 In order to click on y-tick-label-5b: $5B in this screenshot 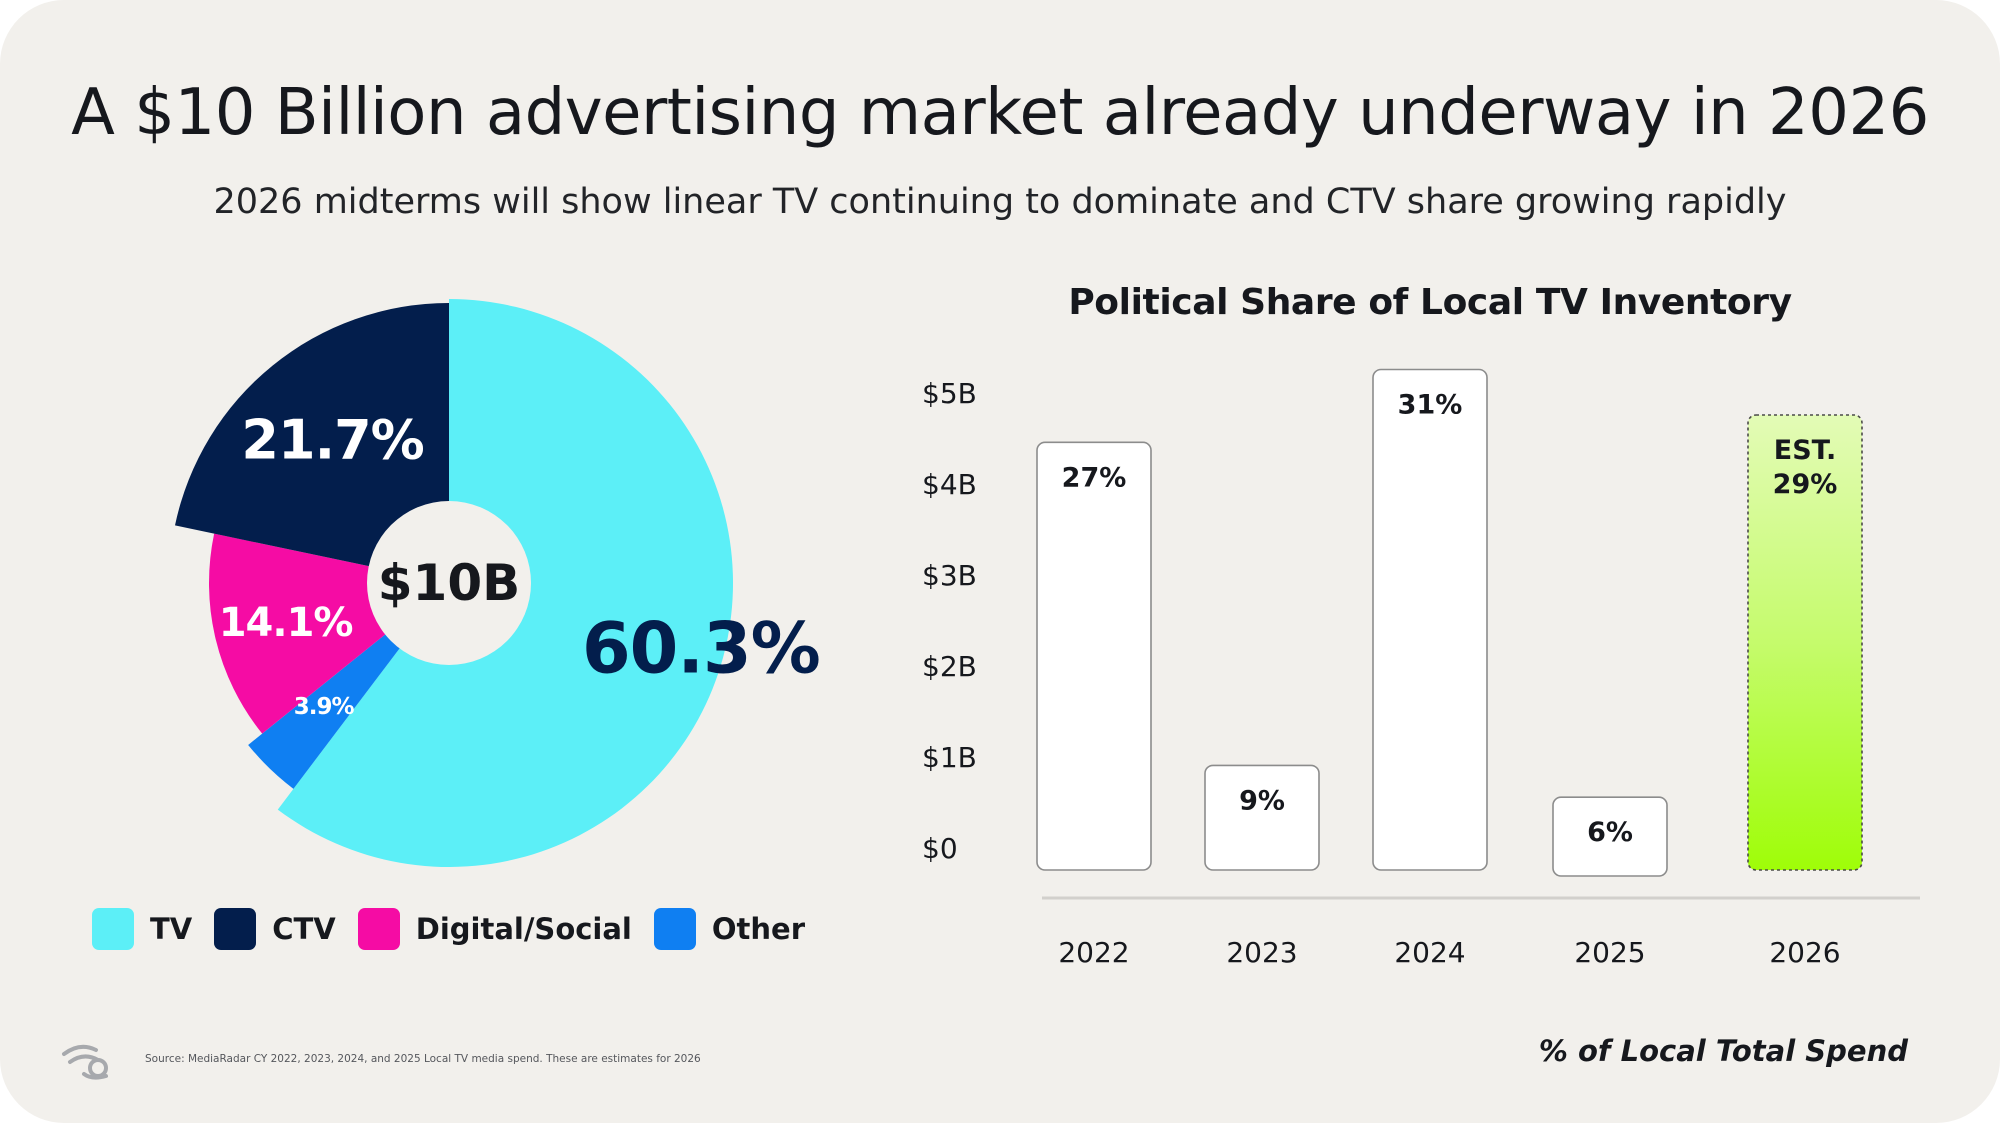, I will do `click(949, 393)`.